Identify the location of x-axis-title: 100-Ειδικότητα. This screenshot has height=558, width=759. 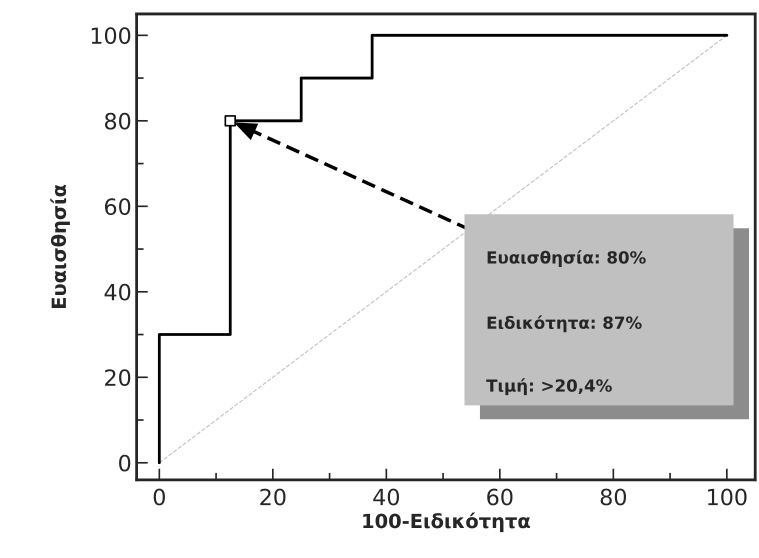
(446, 522).